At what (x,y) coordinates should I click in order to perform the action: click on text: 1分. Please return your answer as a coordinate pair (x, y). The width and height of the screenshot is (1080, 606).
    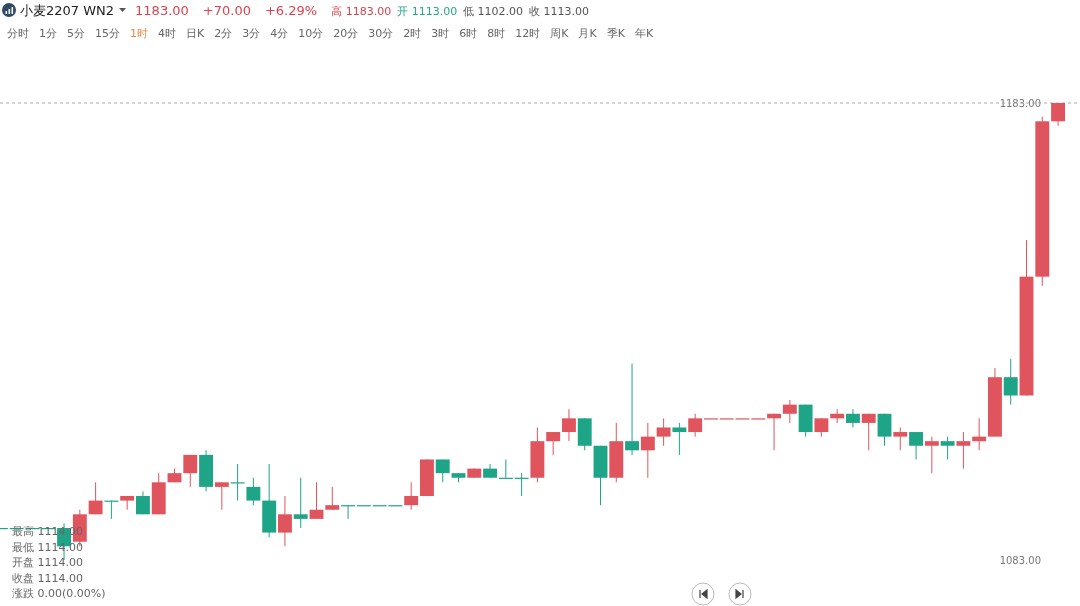
    Looking at the image, I should click on (48, 33).